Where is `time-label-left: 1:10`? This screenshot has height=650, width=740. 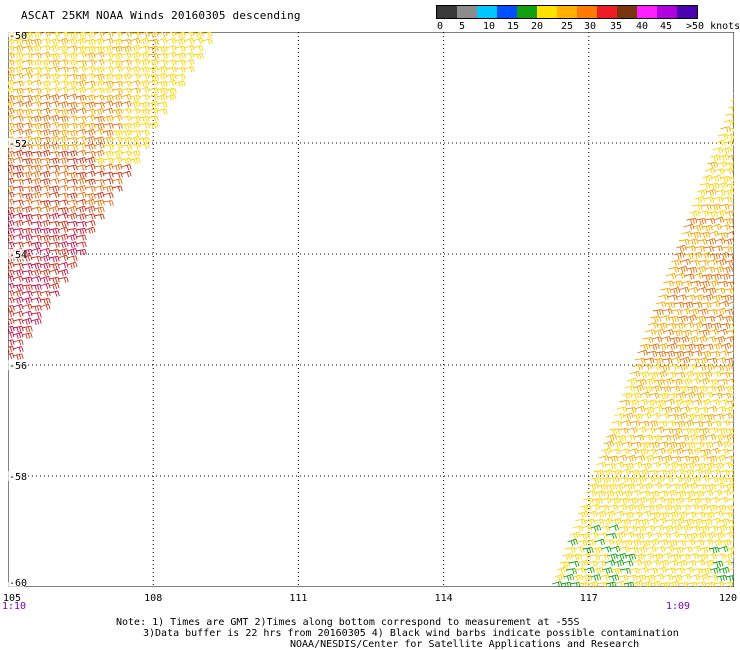
time-label-left: 1:10 is located at coordinates (14, 606).